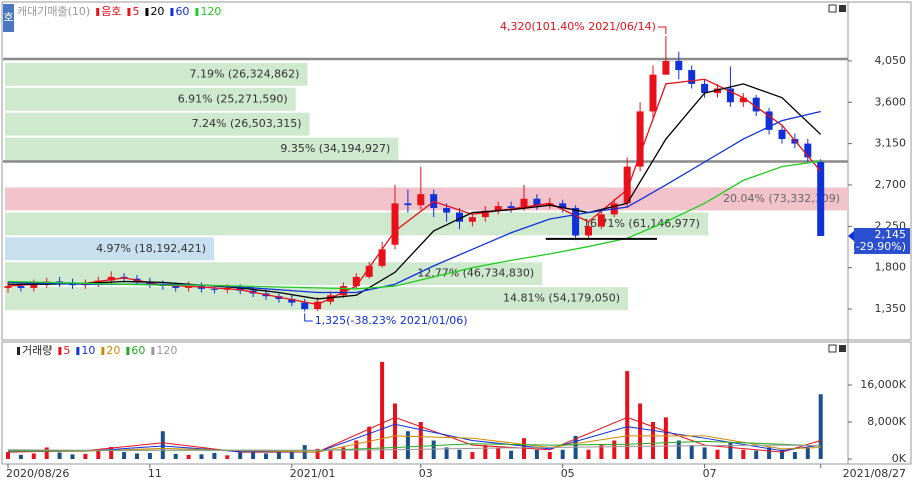 This screenshot has width=913, height=484. What do you see at coordinates (891, 308) in the screenshot?
I see `y-tick-label: 1,350` at bounding box center [891, 308].